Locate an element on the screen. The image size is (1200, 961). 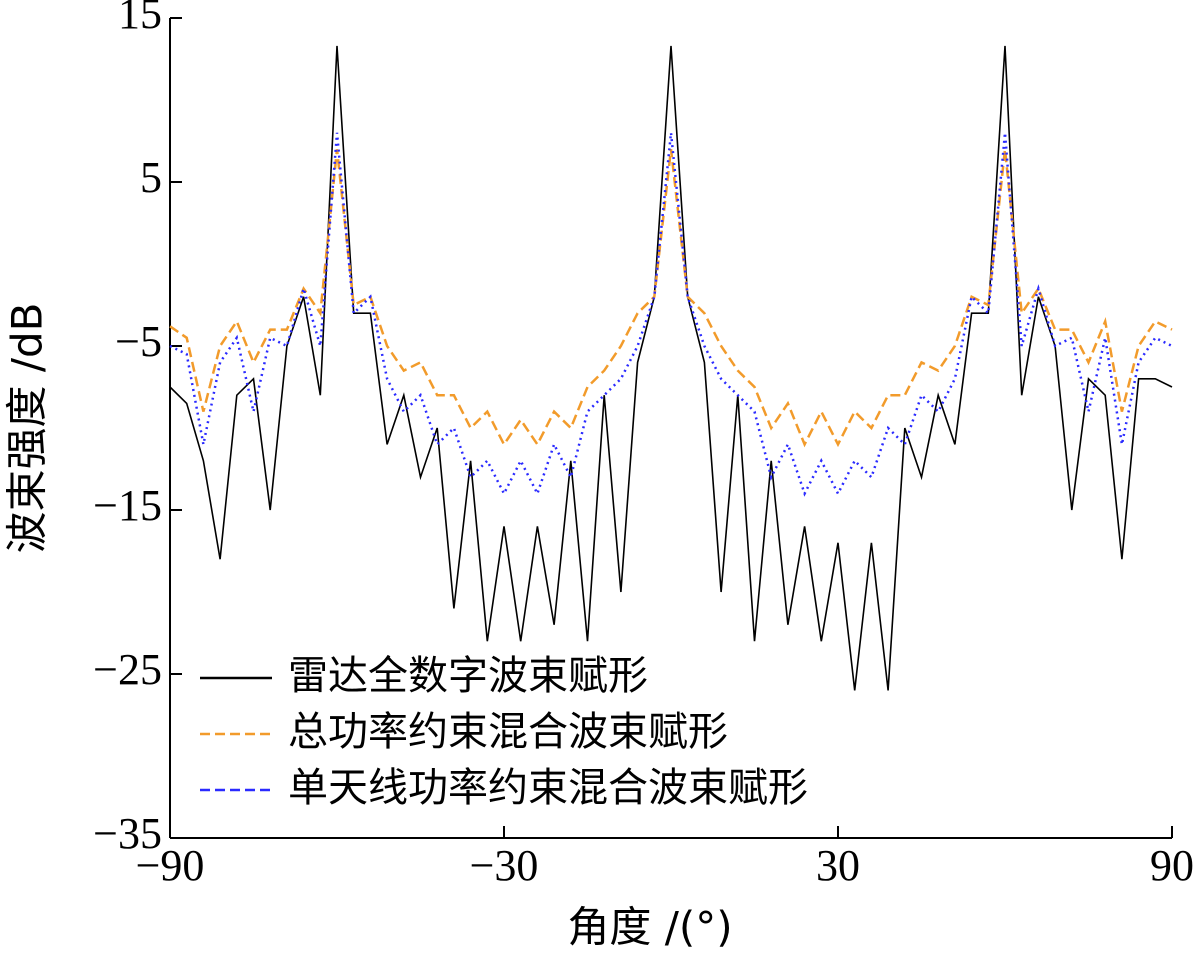
y-tick-label: −15 is located at coordinates (127, 505).